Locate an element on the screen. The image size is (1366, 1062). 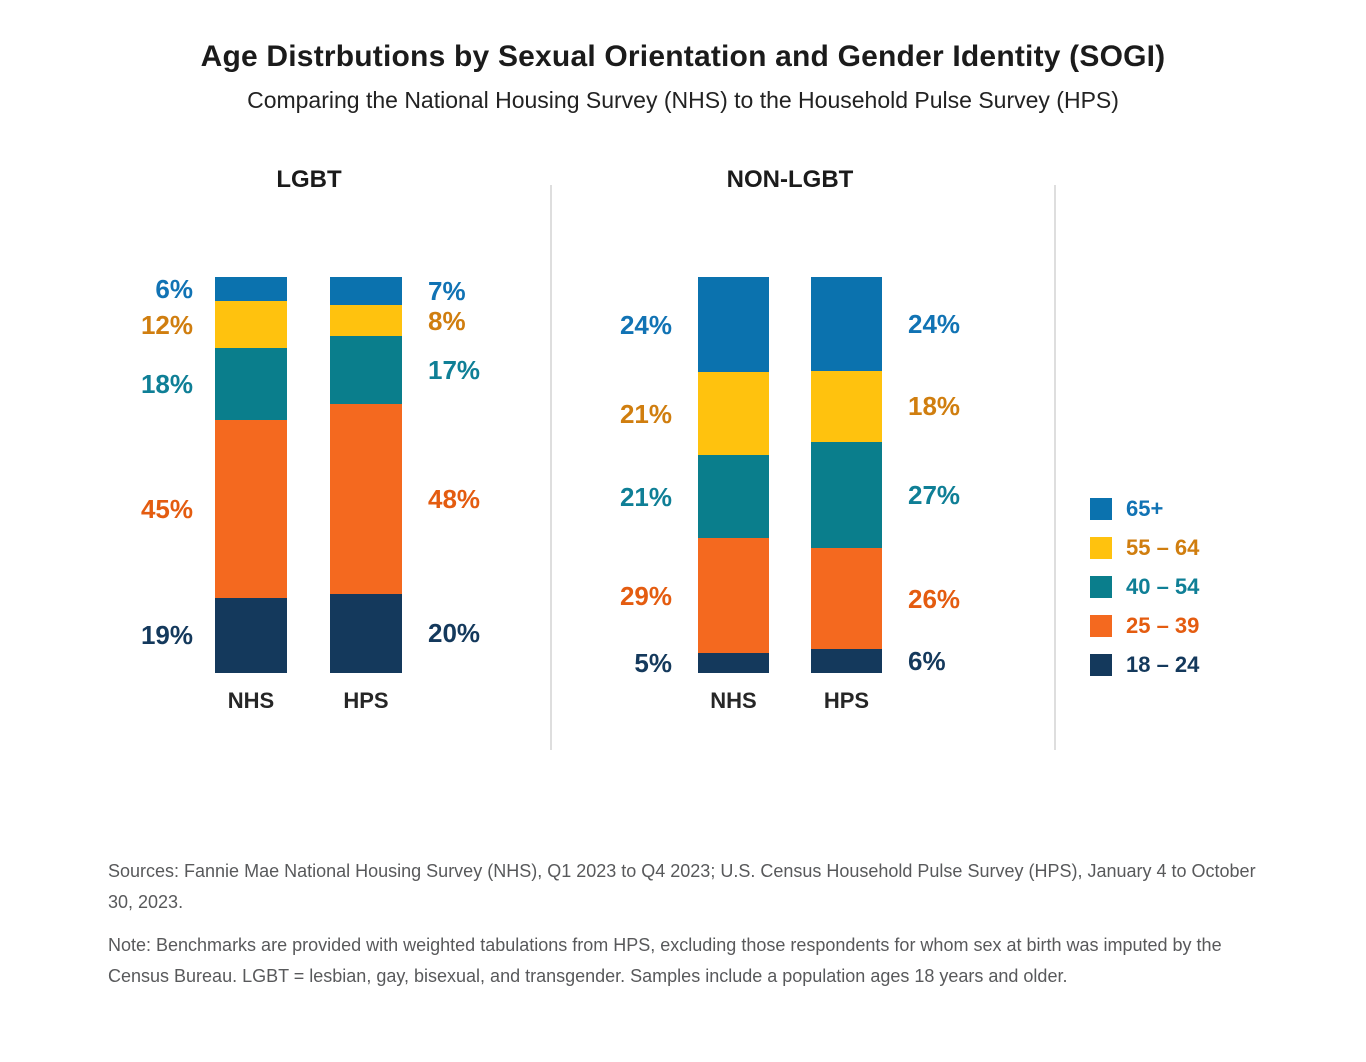
value-label-18 – 24: 19% is located at coordinates (166, 635).